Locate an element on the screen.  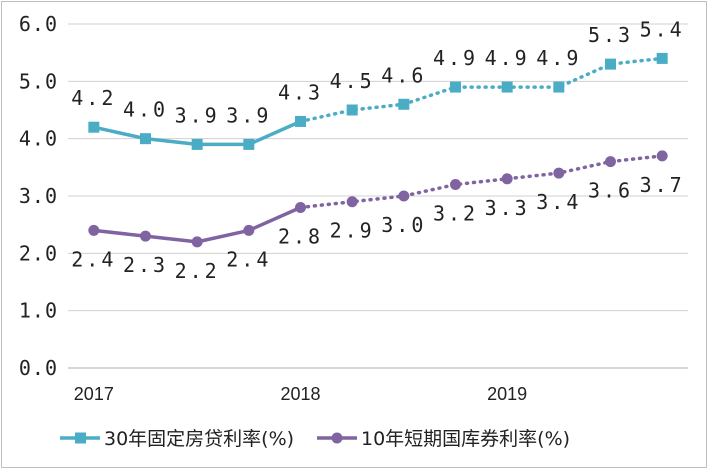
data-label: 2.2 is located at coordinates (197, 271).